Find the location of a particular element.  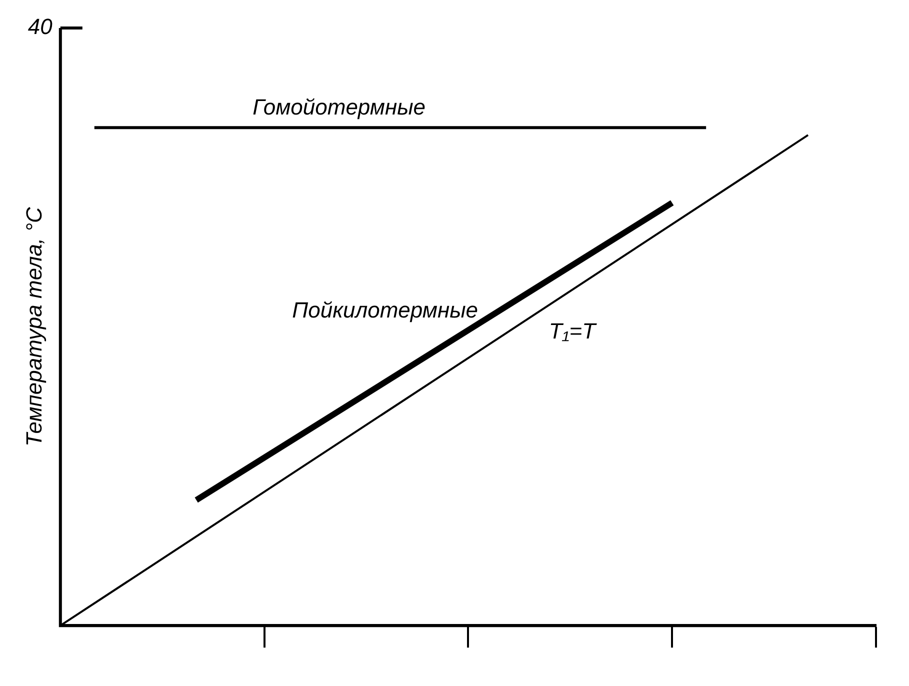

y-axis-title: Температура тела, °C is located at coordinates (33, 326).